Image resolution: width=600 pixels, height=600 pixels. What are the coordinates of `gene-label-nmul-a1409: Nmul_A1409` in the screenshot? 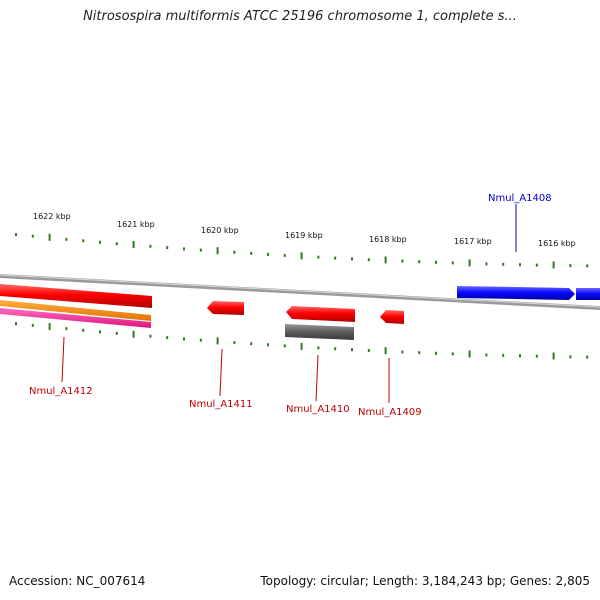 It's located at (390, 412).